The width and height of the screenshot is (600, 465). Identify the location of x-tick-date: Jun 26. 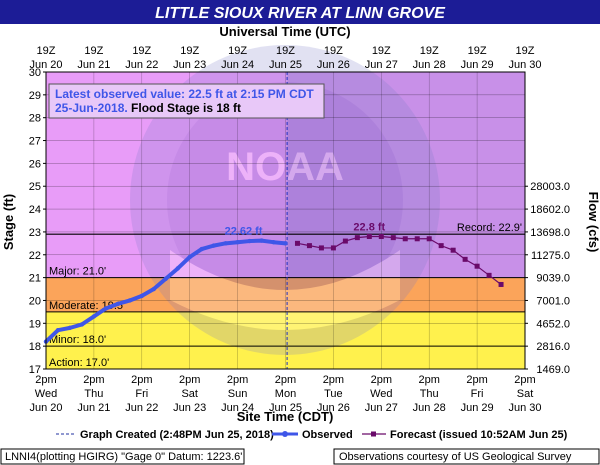
(333, 408).